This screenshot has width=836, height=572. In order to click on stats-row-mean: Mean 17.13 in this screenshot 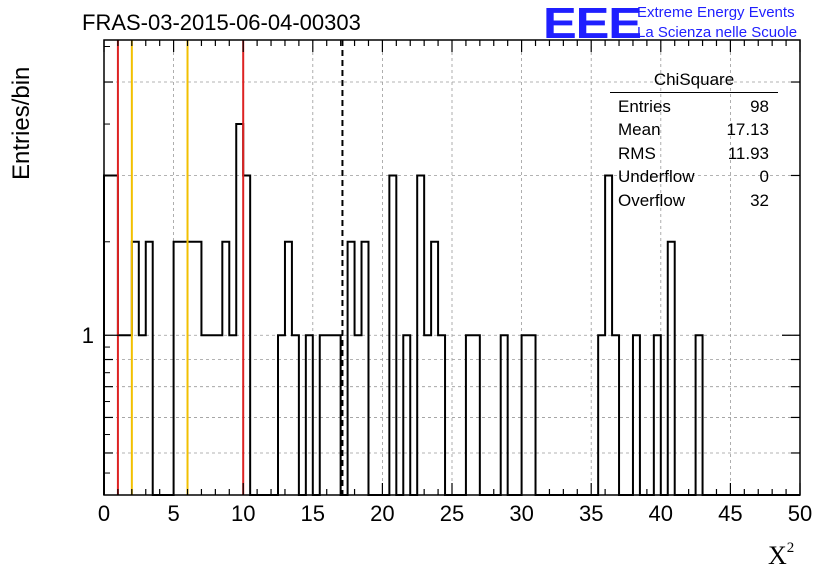, I will do `click(694, 130)`.